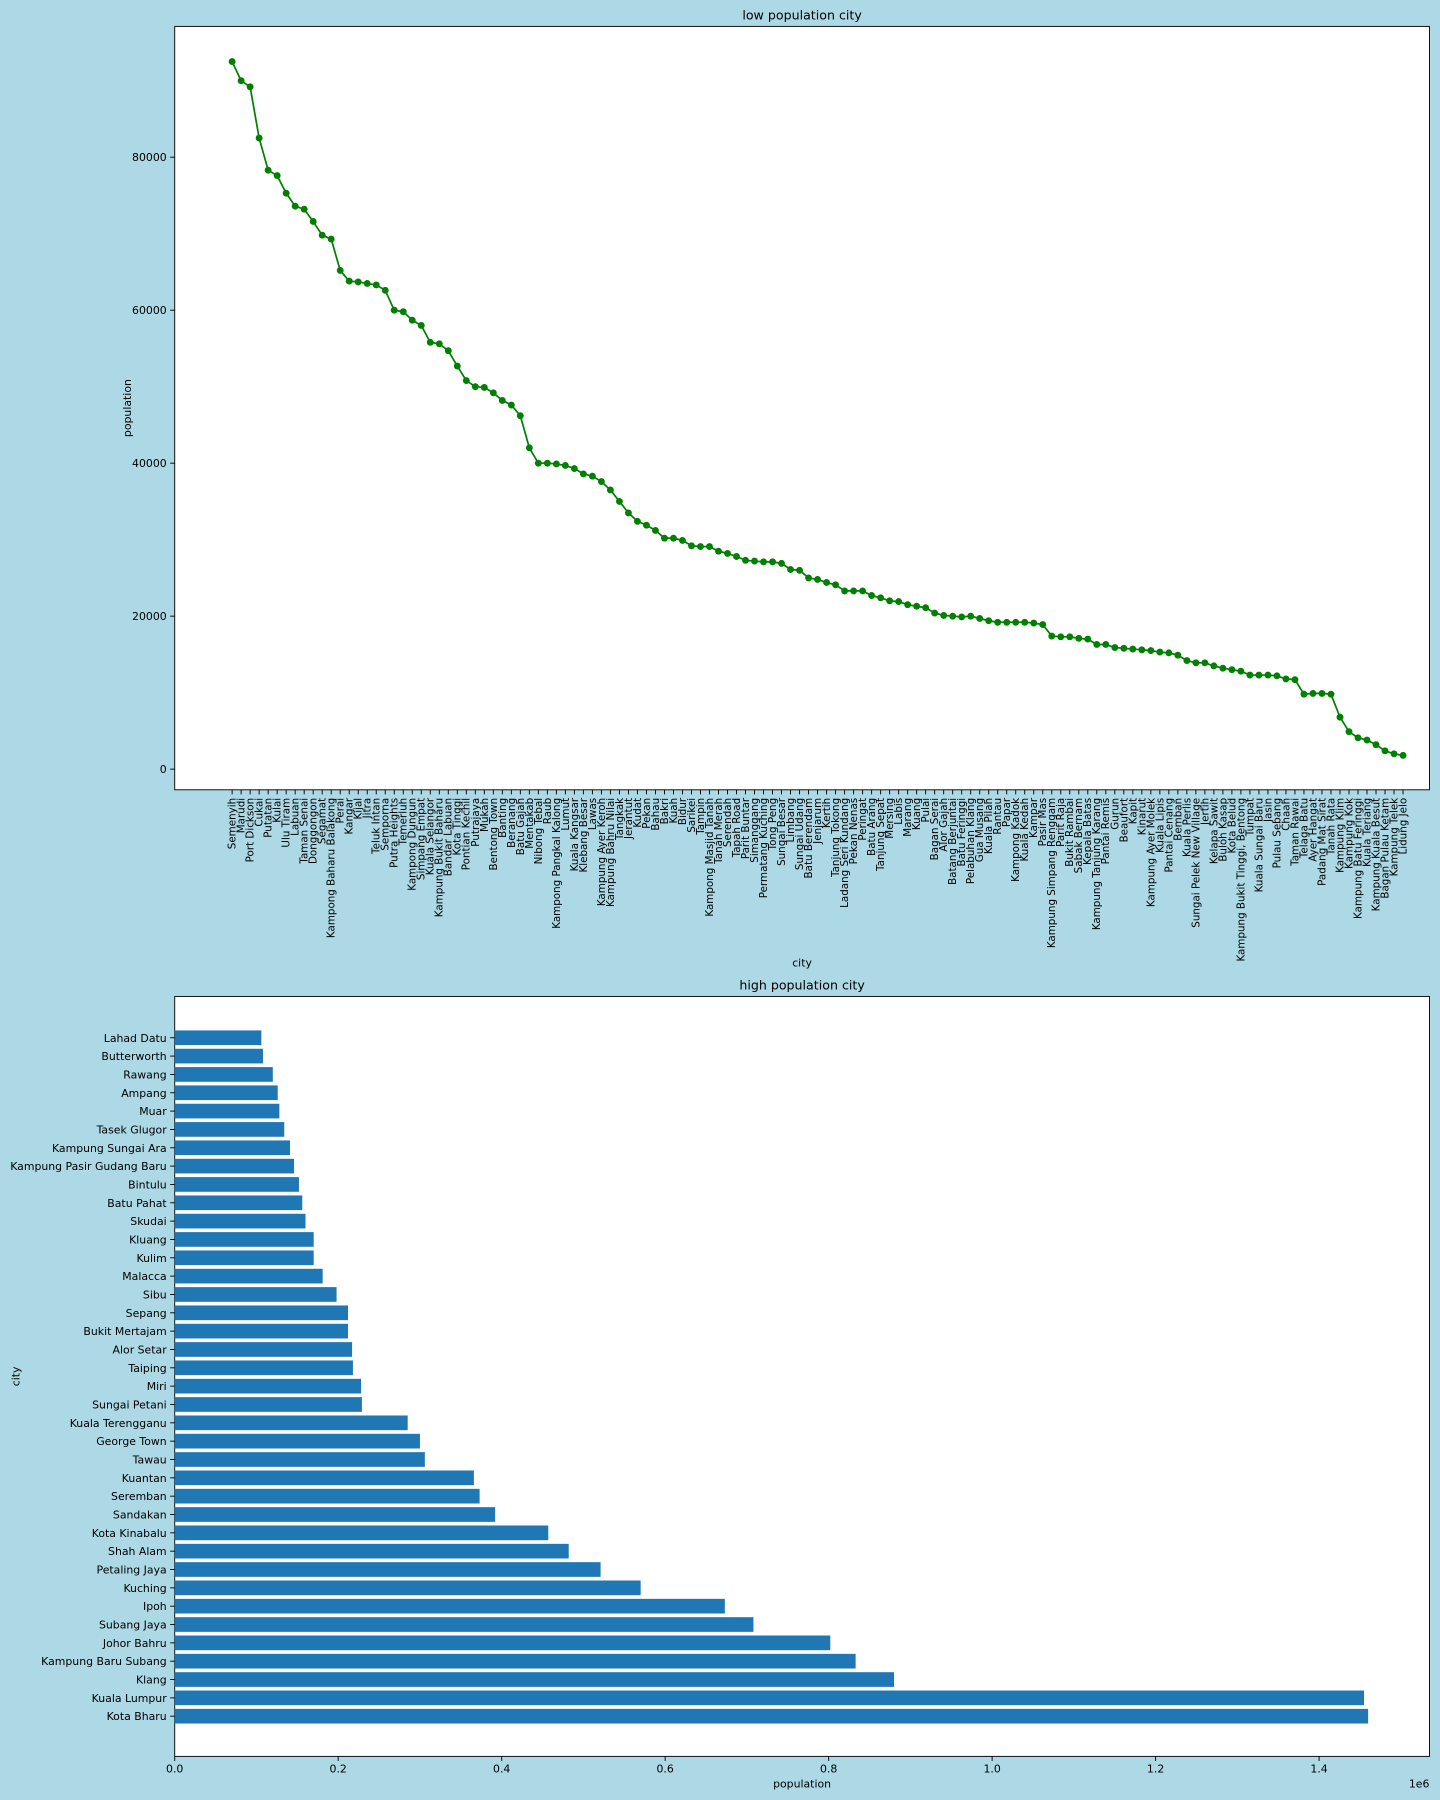 The image size is (1440, 1800). Describe the element at coordinates (144, 1074) in the screenshot. I see `y-tick-label: Rawang` at that location.